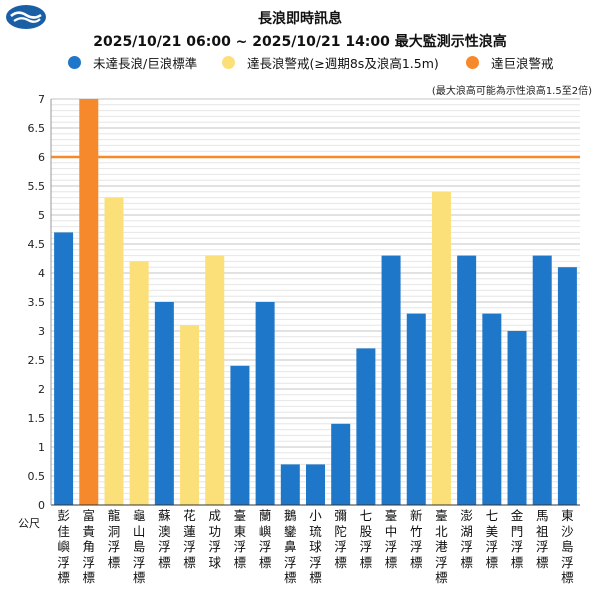 This screenshot has width=600, height=600. I want to click on y-tick-label: 4, so click(41, 273).